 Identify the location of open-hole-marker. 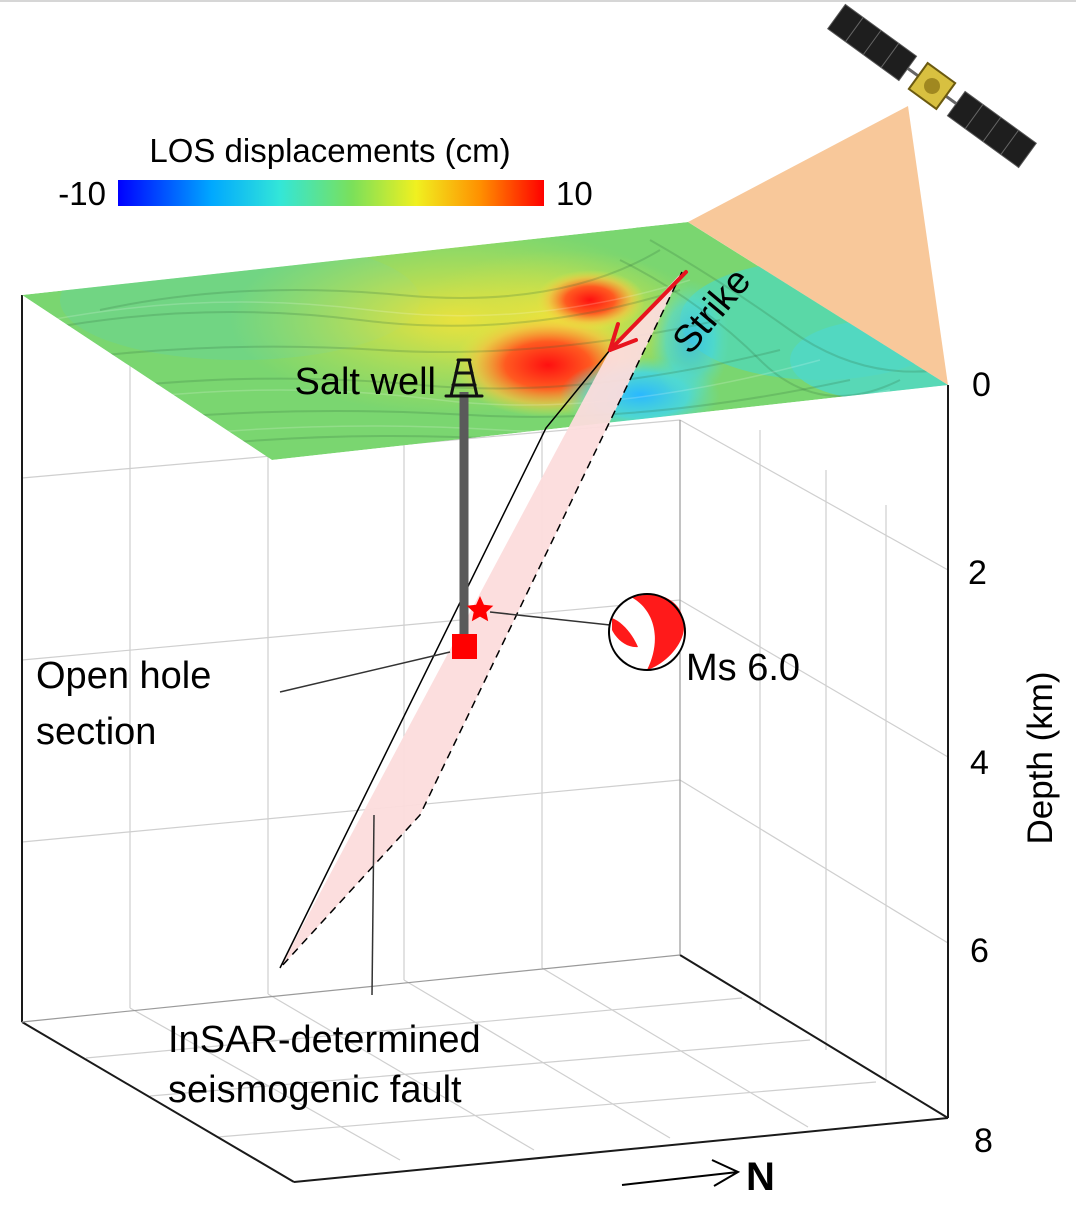
(464, 646).